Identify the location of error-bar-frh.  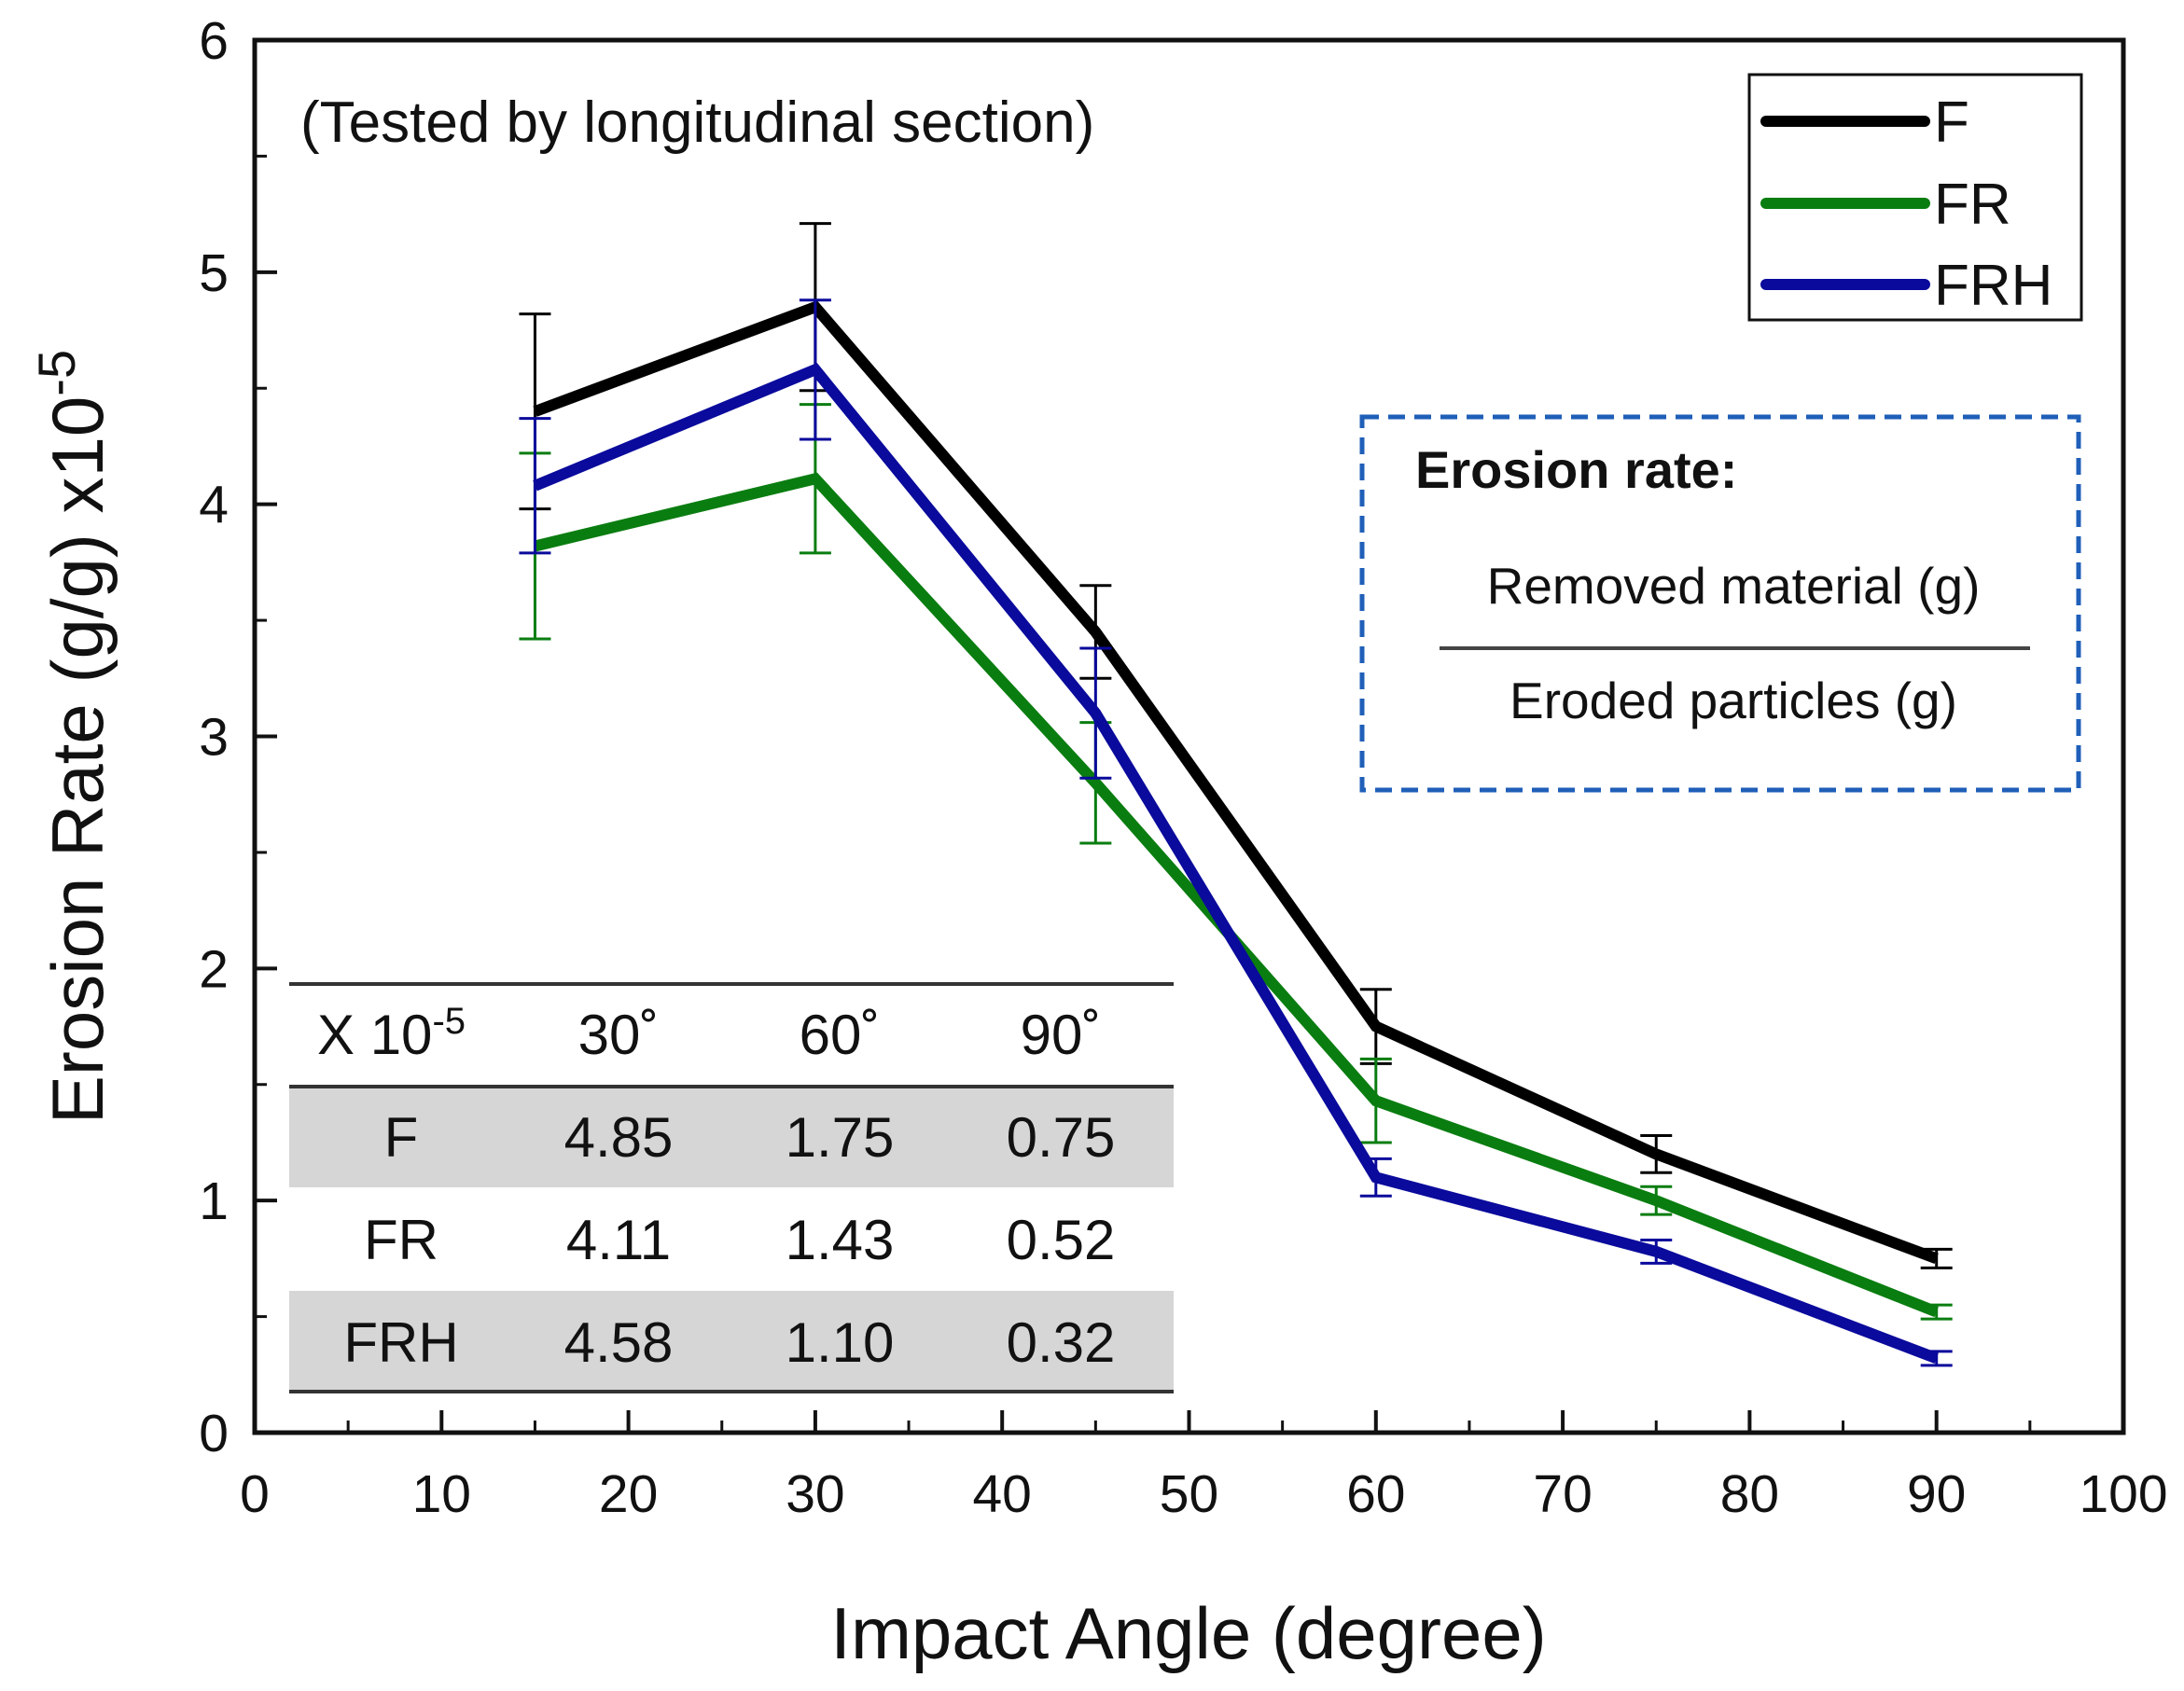
(535, 486).